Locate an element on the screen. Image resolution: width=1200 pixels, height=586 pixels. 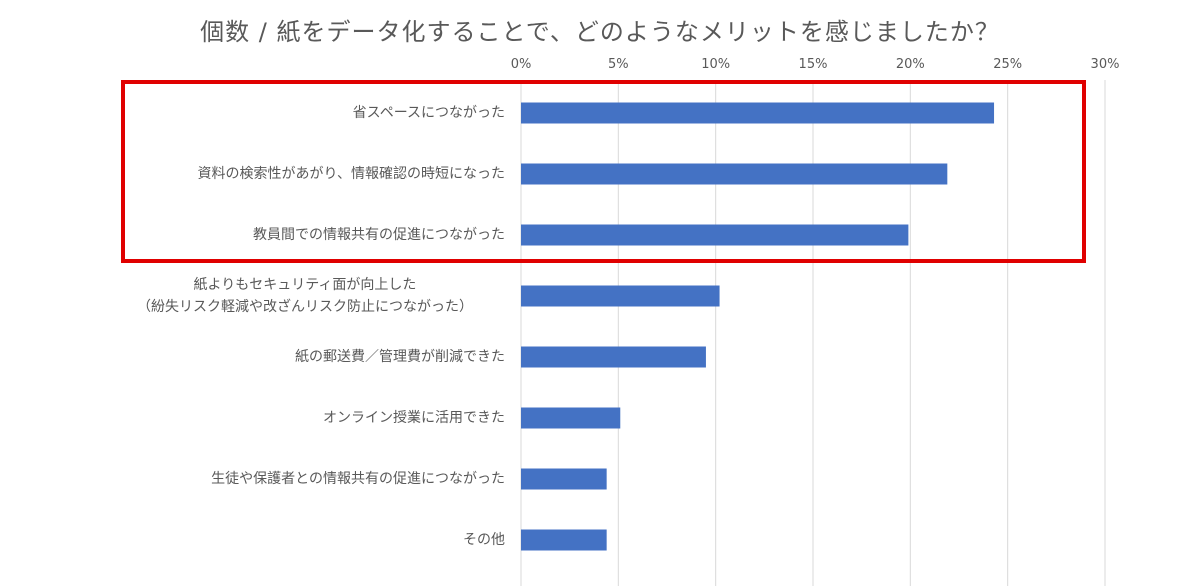
chart-title: 個数 / 紙をデータ化することで、どのようなメリットを感じましたか？ is located at coordinates (600, 32).